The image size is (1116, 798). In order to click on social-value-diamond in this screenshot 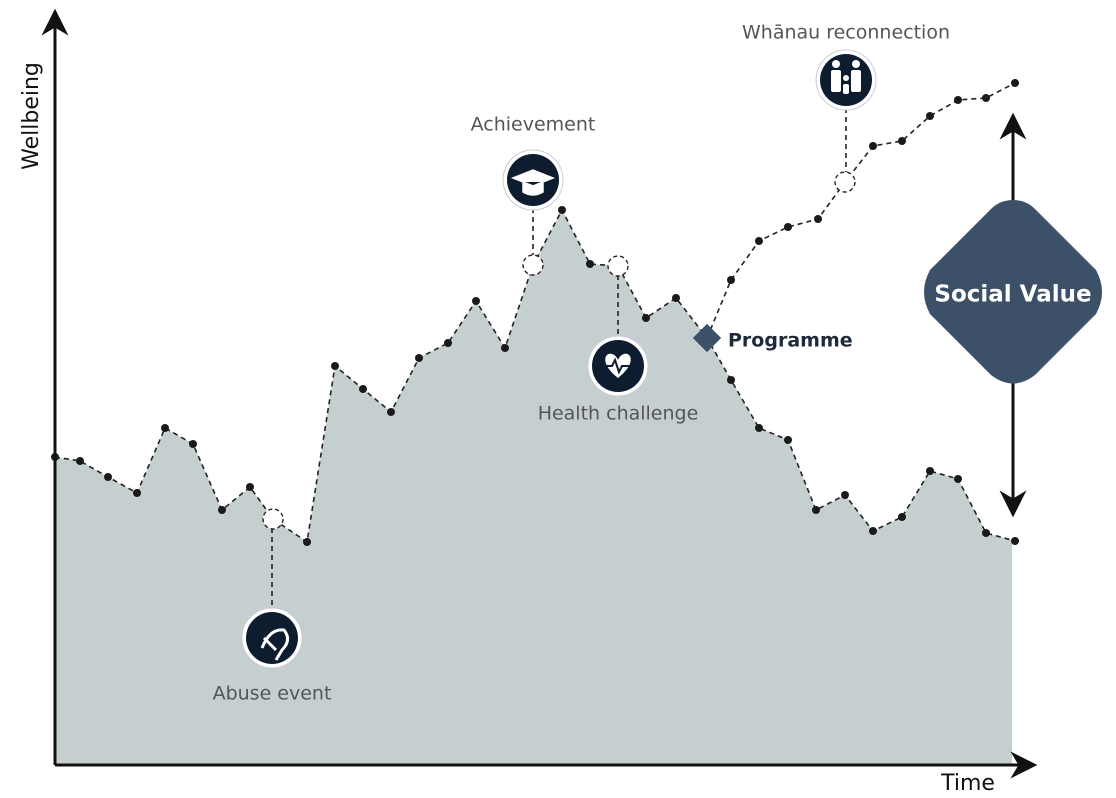, I will do `click(1013, 292)`.